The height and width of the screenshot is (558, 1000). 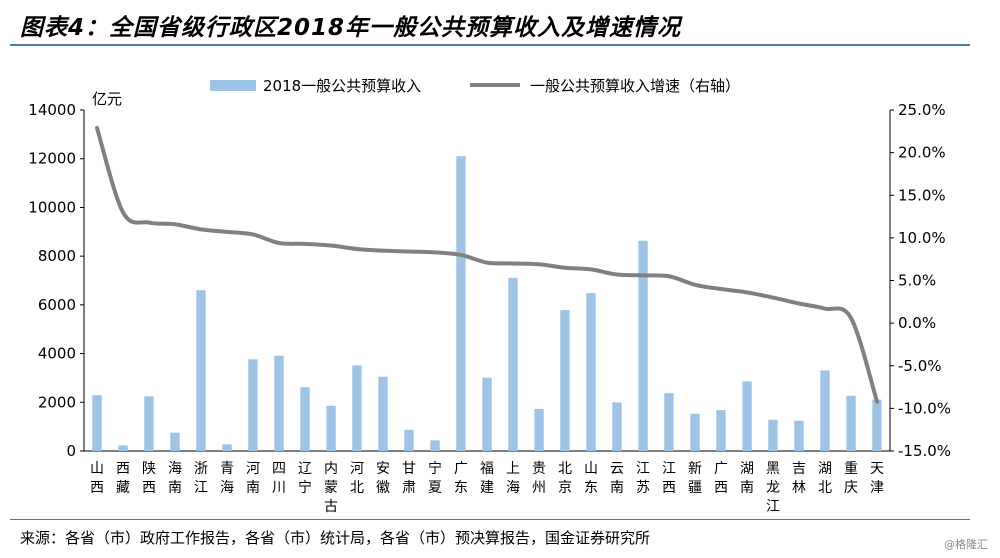 What do you see at coordinates (71, 451) in the screenshot?
I see `left-tick-label: 0` at bounding box center [71, 451].